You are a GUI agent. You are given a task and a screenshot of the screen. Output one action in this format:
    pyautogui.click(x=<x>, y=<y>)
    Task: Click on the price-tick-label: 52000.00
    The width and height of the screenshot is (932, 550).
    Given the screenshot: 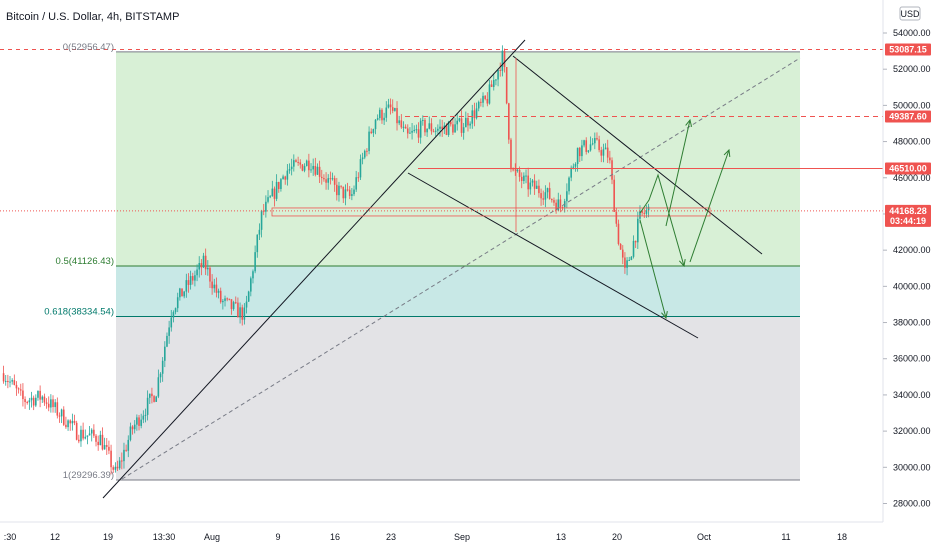 What is the action you would take?
    pyautogui.click(x=912, y=69)
    